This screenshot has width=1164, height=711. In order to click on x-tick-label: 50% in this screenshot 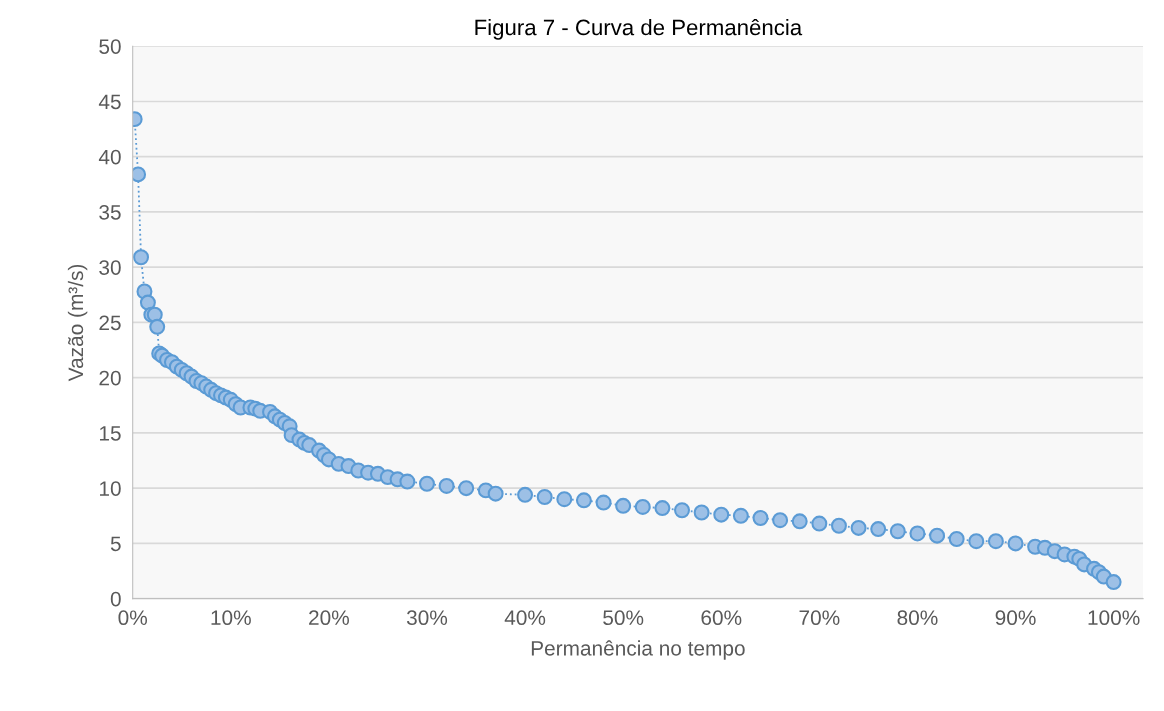, I will do `click(623, 618)`.